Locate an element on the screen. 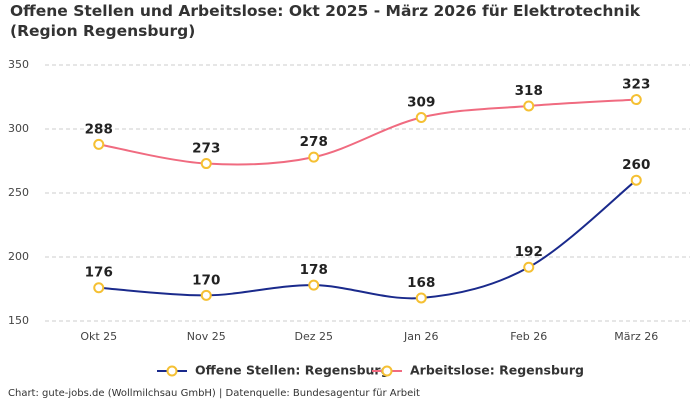 The image size is (700, 400). value-label: 273 is located at coordinates (206, 149).